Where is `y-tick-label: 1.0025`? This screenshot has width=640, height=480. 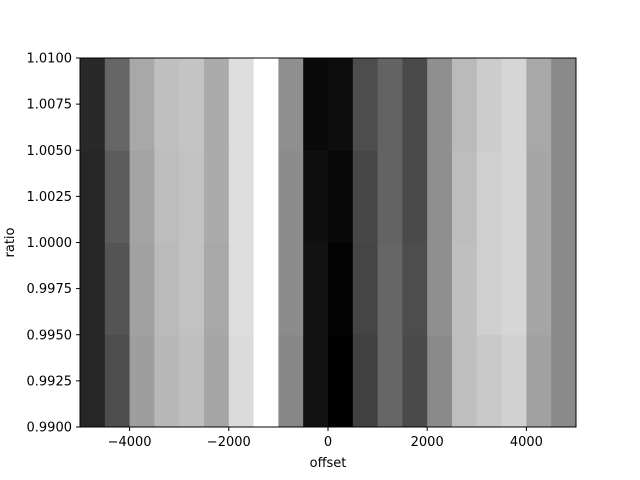
y-tick-label: 1.0025 is located at coordinates (50, 197).